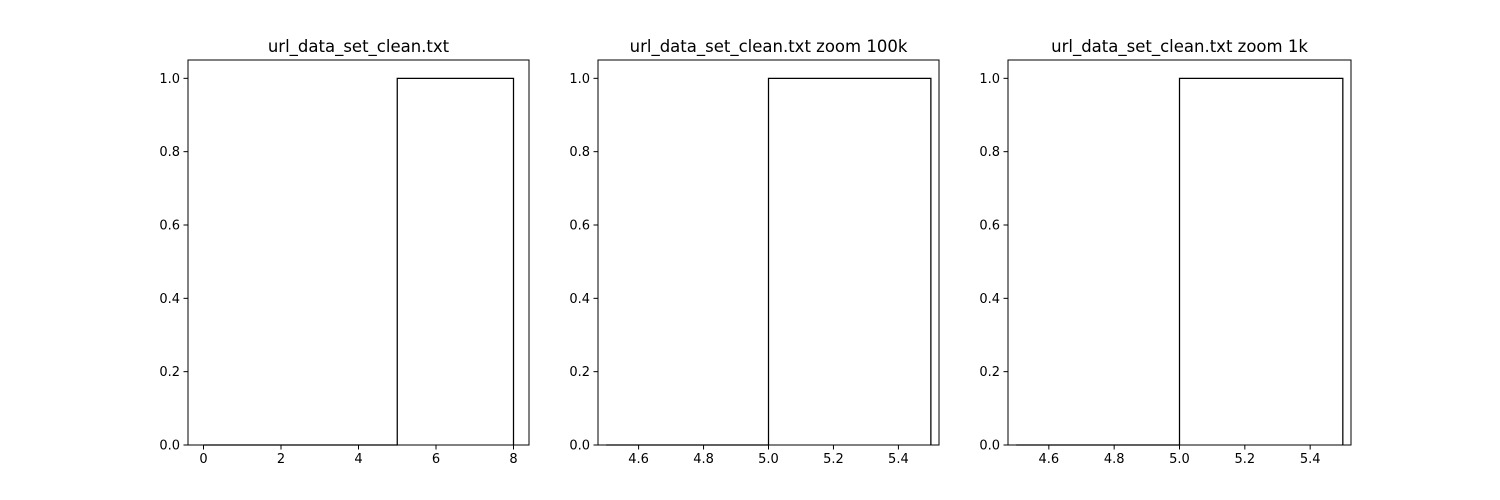 The width and height of the screenshot is (1500, 500). What do you see at coordinates (203, 459) in the screenshot?
I see `x-tick-label: 0` at bounding box center [203, 459].